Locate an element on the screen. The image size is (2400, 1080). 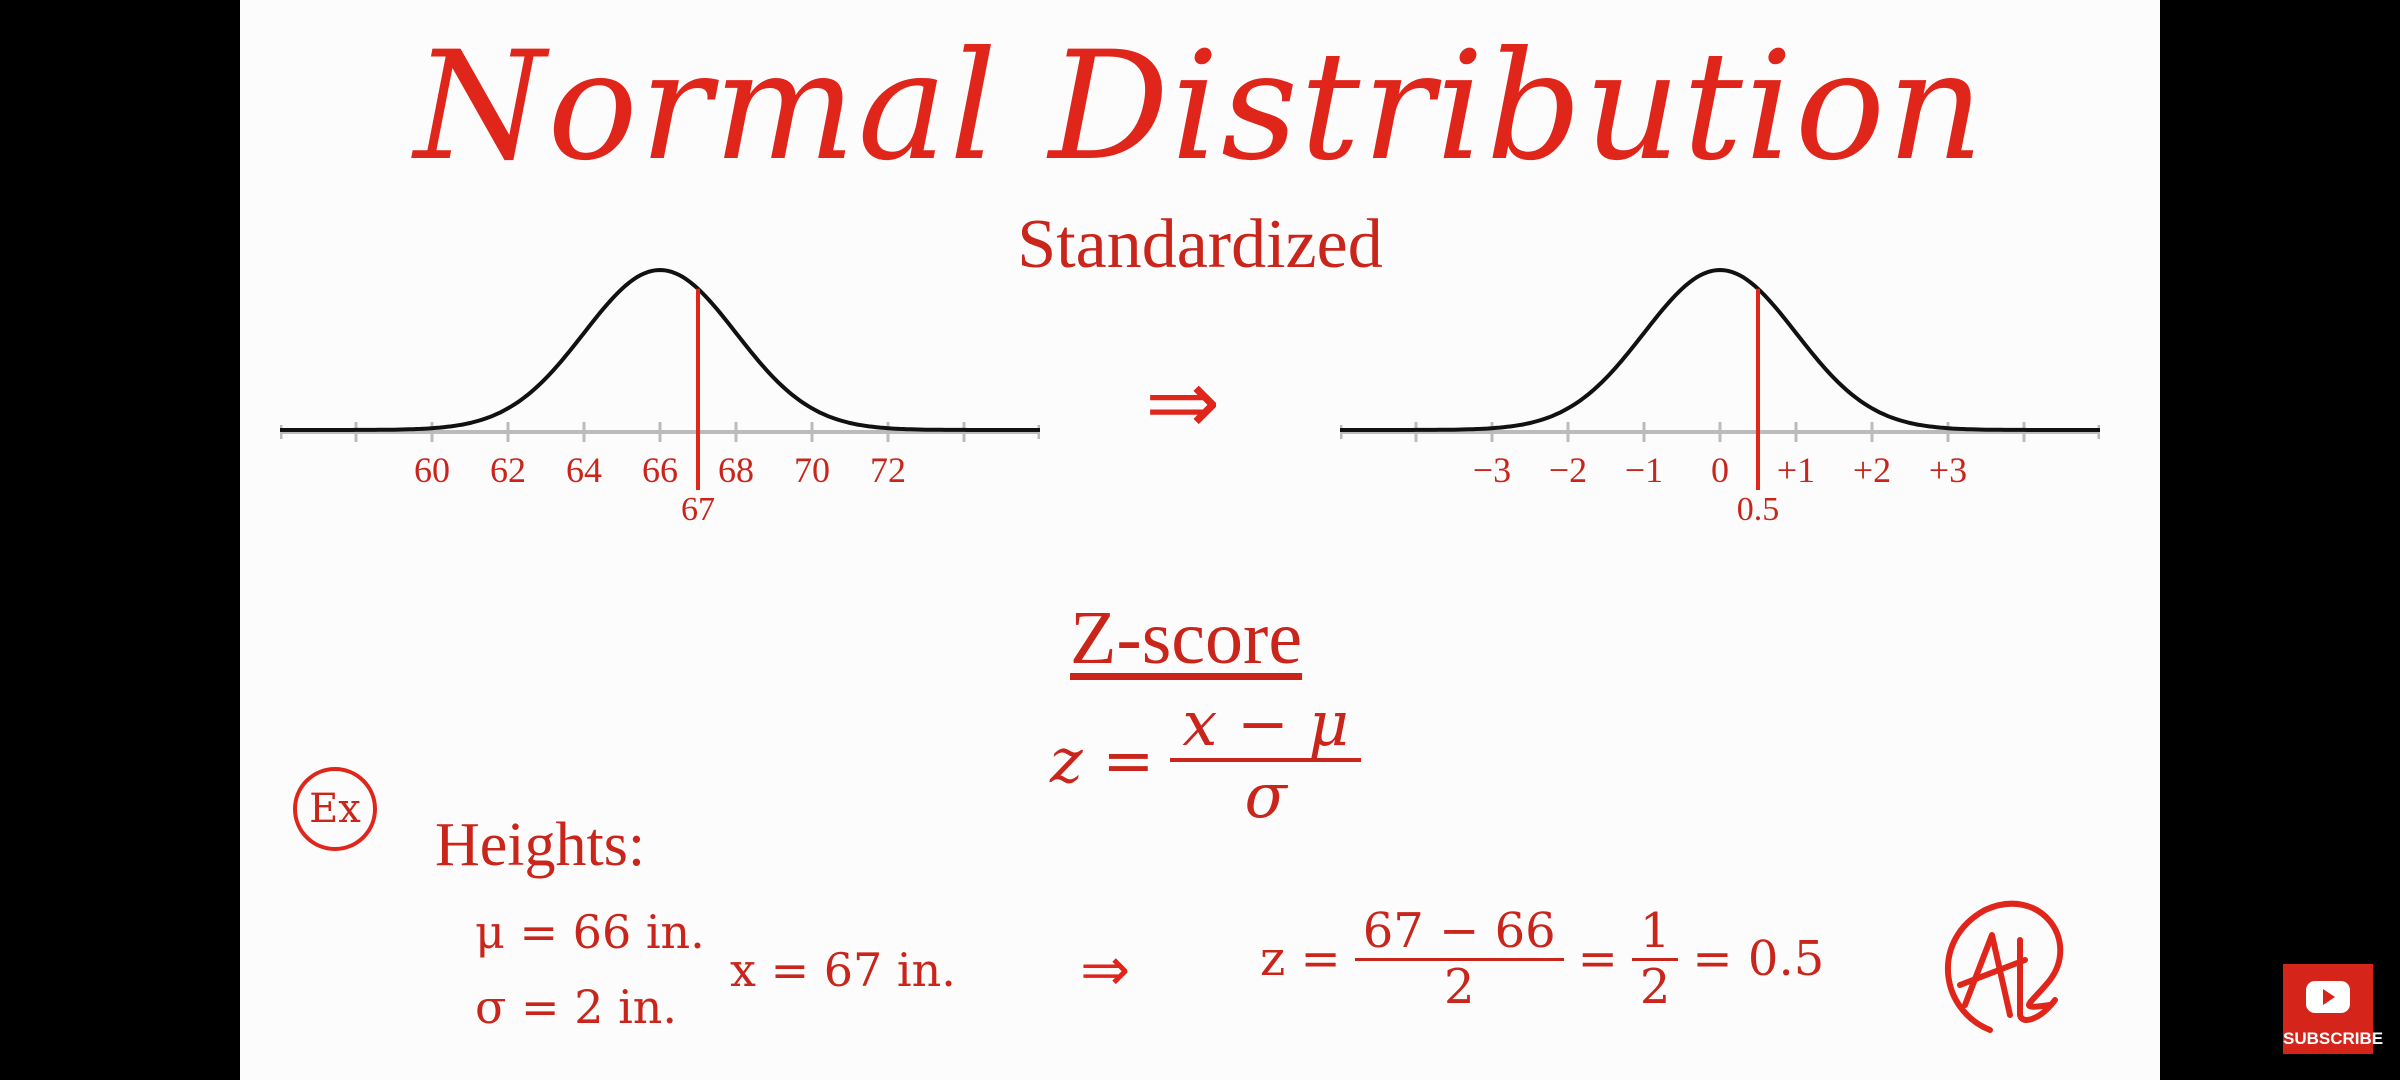
zscore-calculation: z = 67 − 66 2 = 1 2 = 0.5 is located at coordinates (1542, 959).